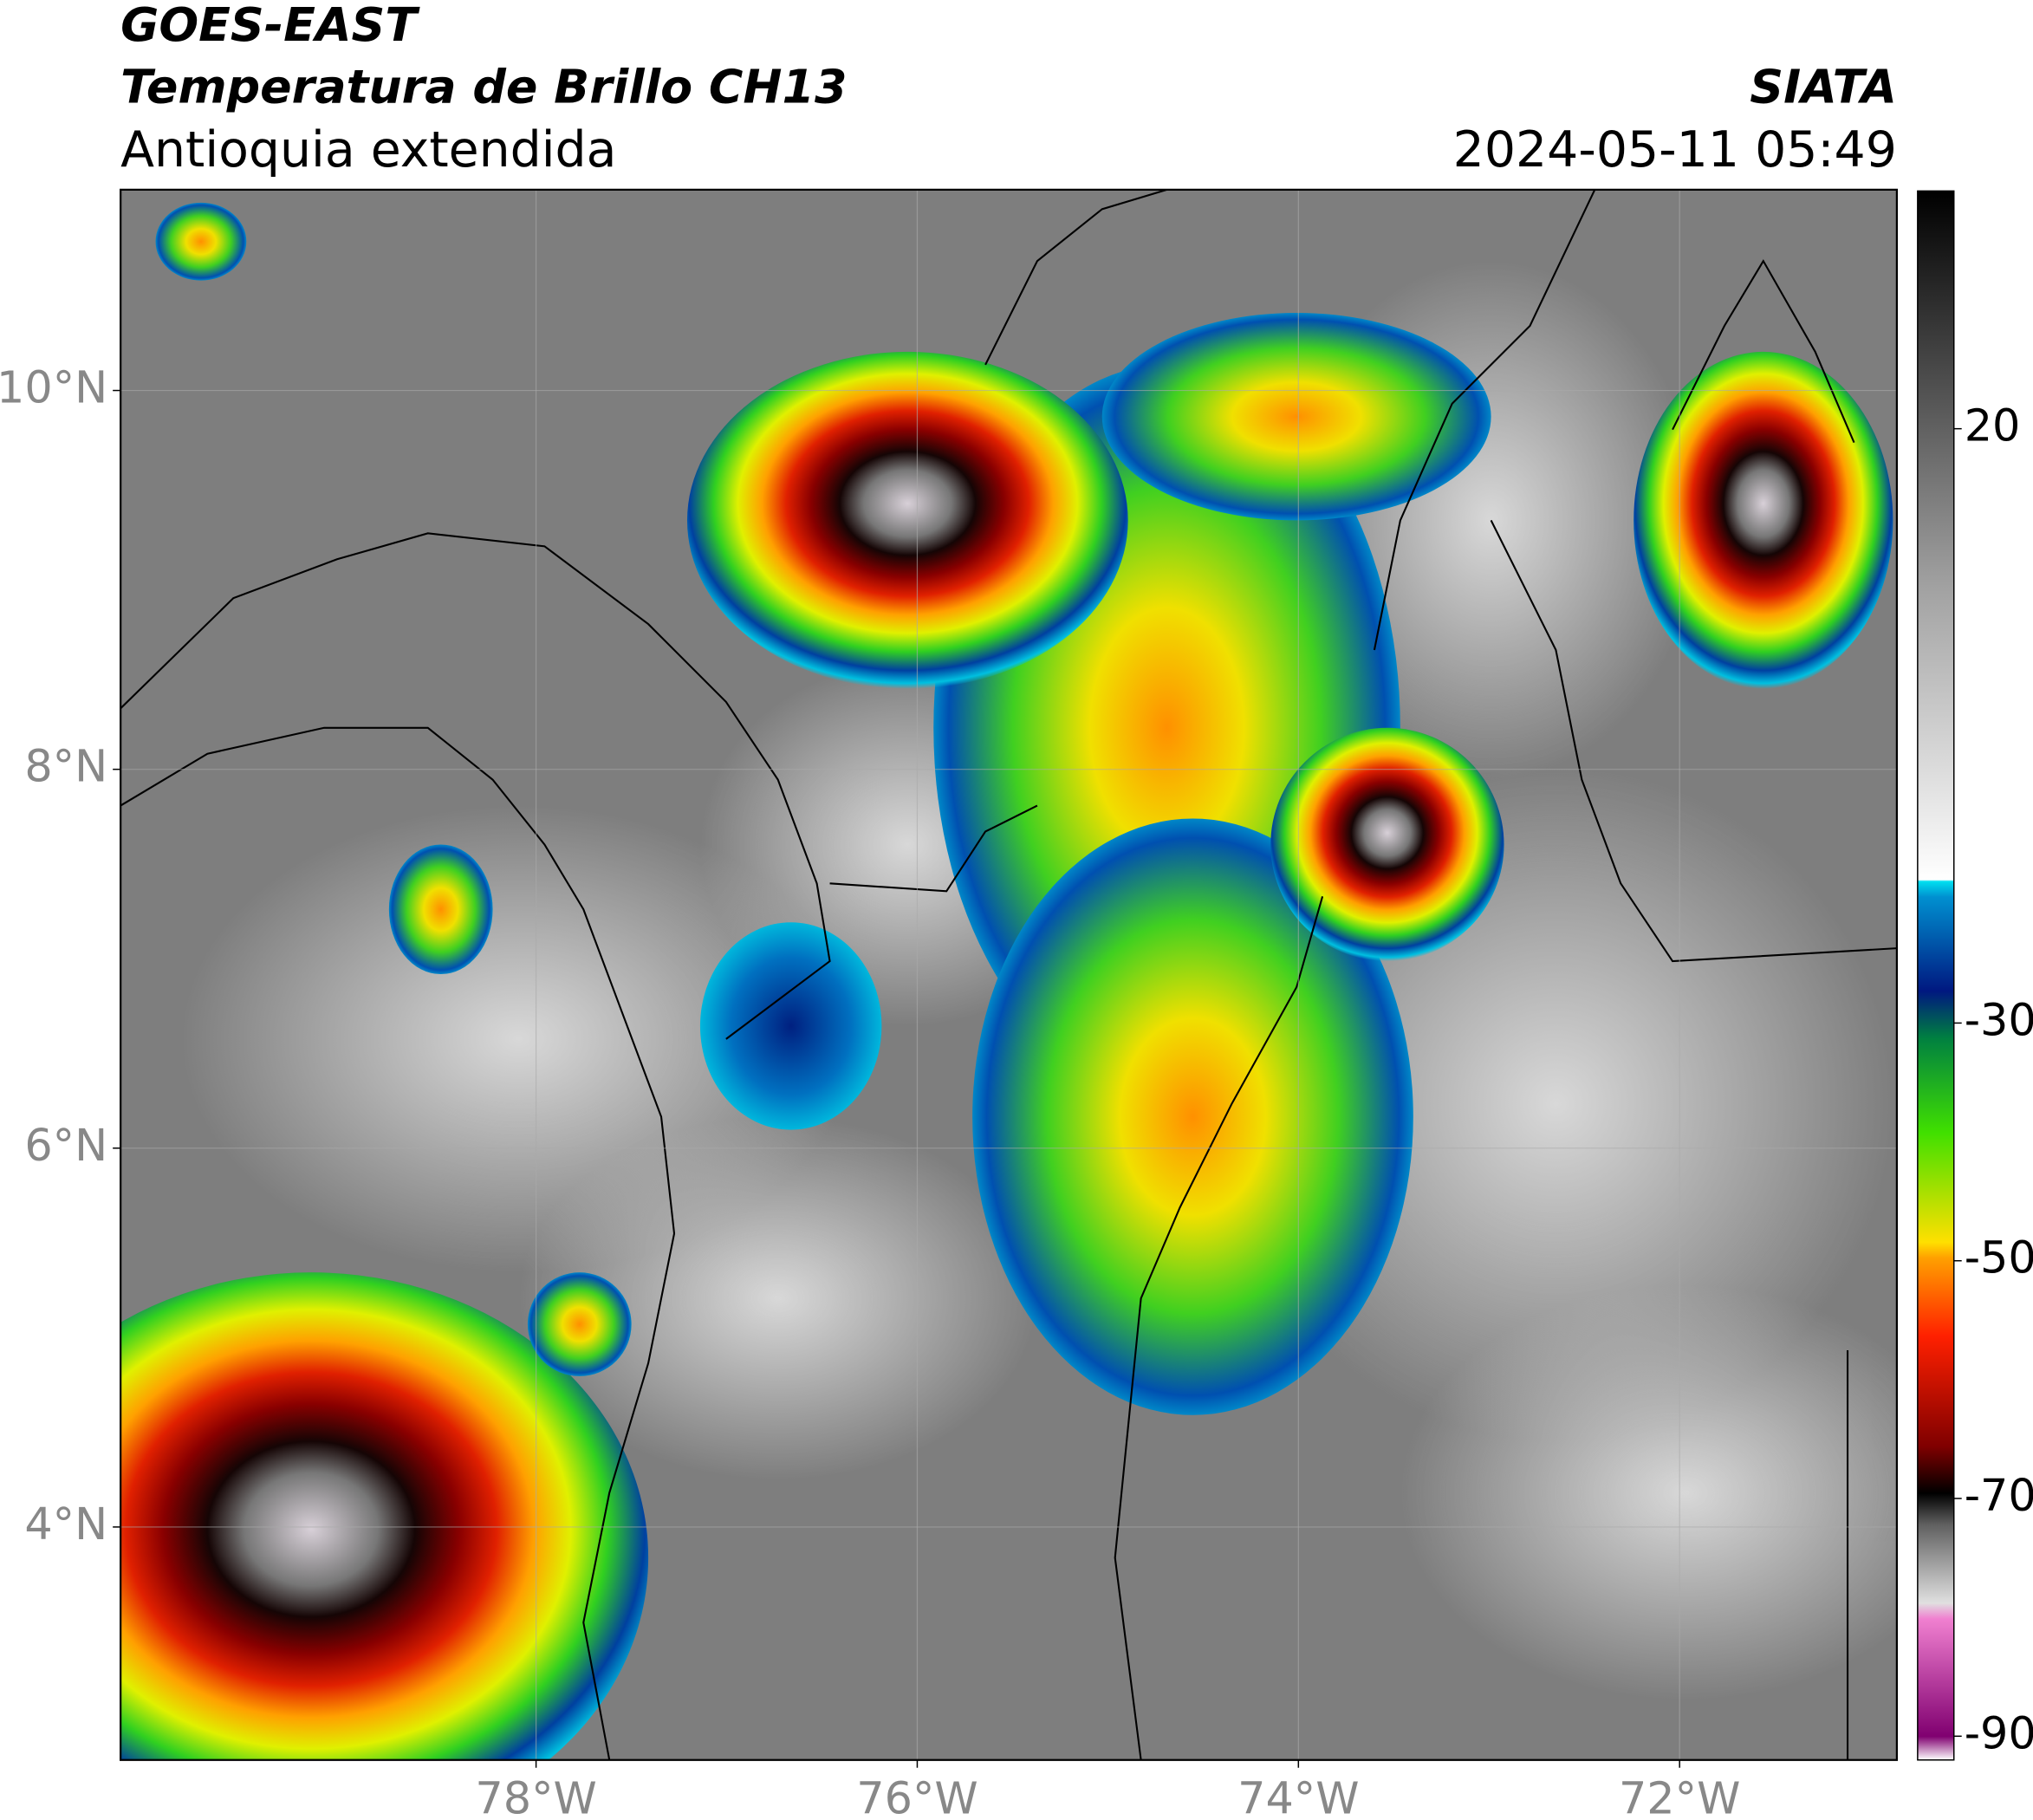 This screenshot has width=2033, height=1820. Describe the element at coordinates (1679, 1796) in the screenshot. I see `x-tick-label: 72°W` at that location.